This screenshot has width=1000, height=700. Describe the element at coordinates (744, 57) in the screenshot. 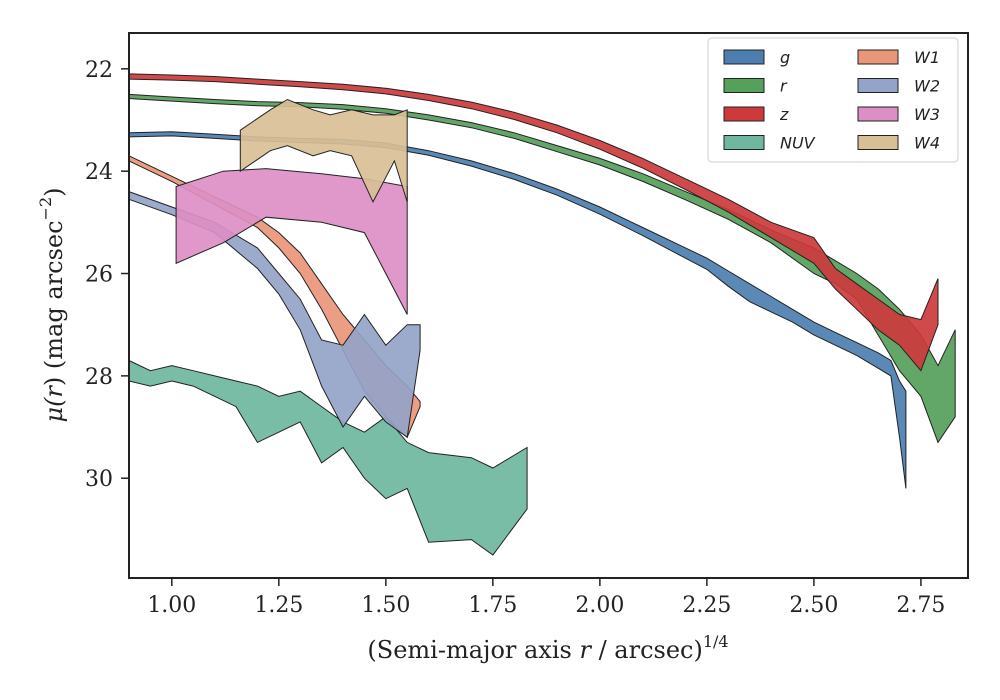

I see `legend-swatch-g` at that location.